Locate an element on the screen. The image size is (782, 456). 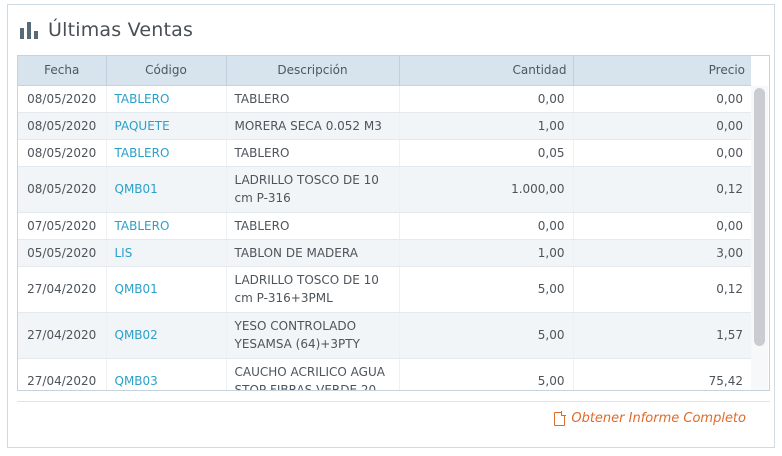
cell-descripcion: MORERA SECA 0.052 M3 is located at coordinates (313, 126).